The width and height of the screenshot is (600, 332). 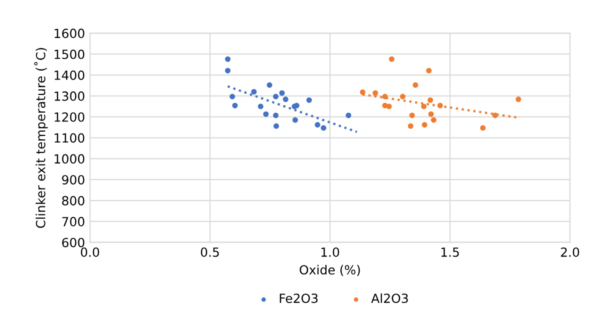 What do you see at coordinates (69, 159) in the screenshot?
I see `y-tick-label: 1000` at bounding box center [69, 159].